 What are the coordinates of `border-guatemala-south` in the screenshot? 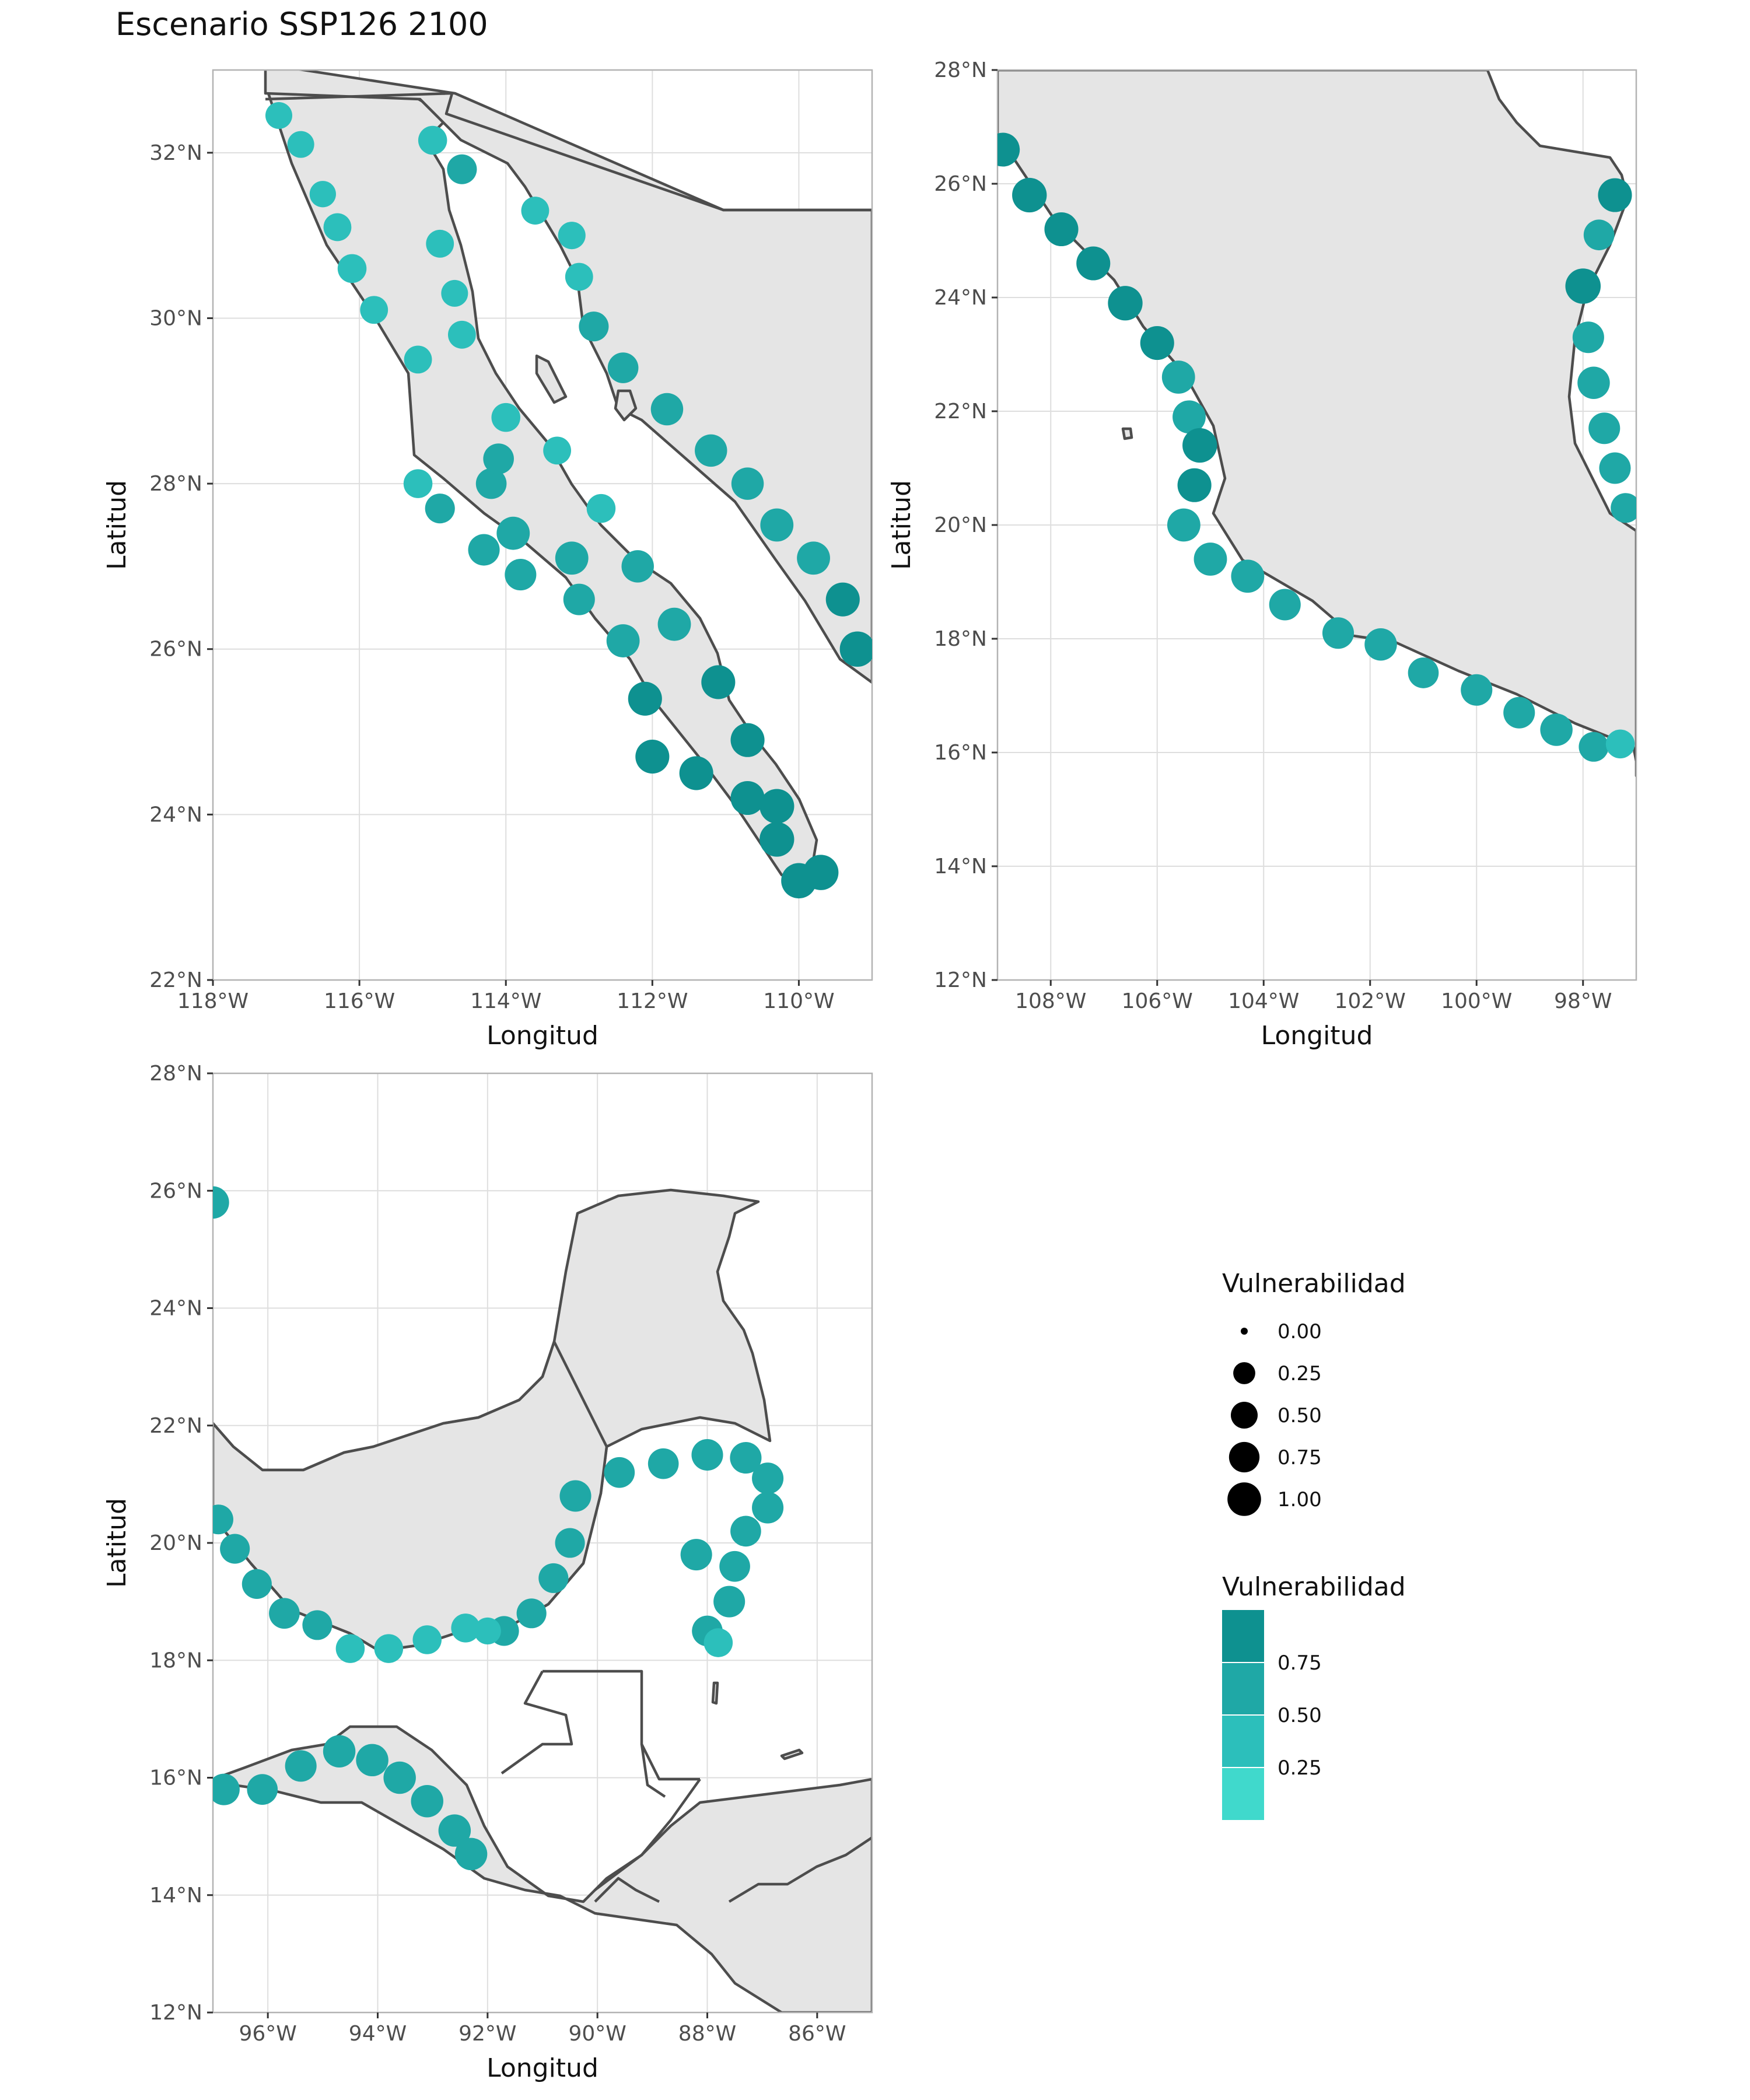 It's located at (537, 1722).